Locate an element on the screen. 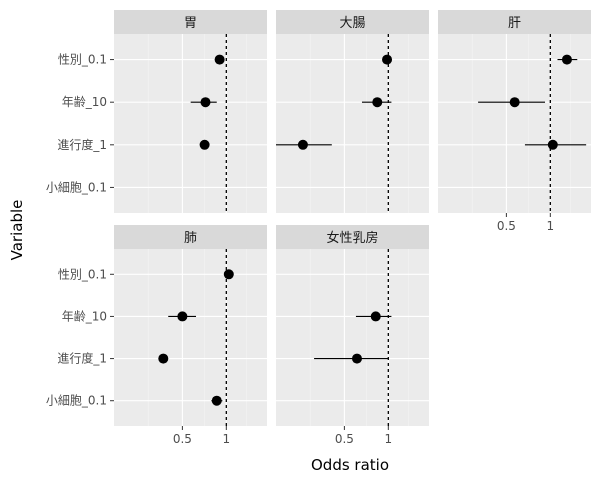  facet-title: 肺 is located at coordinates (190, 238).